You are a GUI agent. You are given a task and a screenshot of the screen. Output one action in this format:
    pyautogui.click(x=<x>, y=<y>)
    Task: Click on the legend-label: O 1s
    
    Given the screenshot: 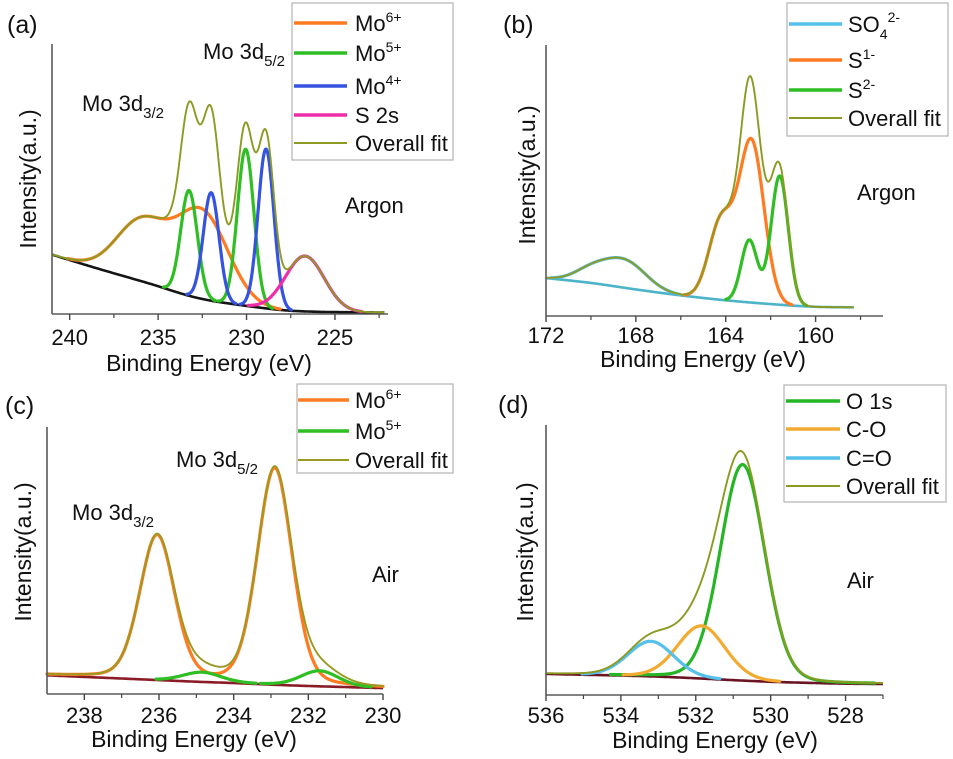 What is the action you would take?
    pyautogui.click(x=869, y=401)
    